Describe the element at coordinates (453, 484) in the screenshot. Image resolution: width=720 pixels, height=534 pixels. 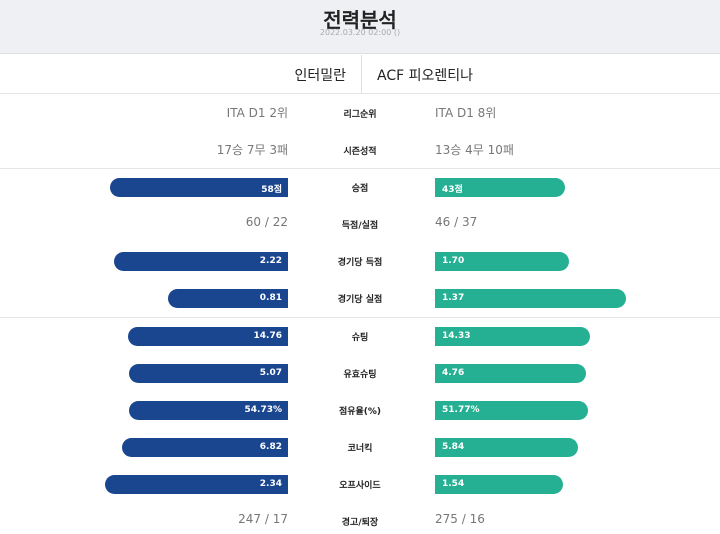
I see `away-bar-value: 1.54` at that location.